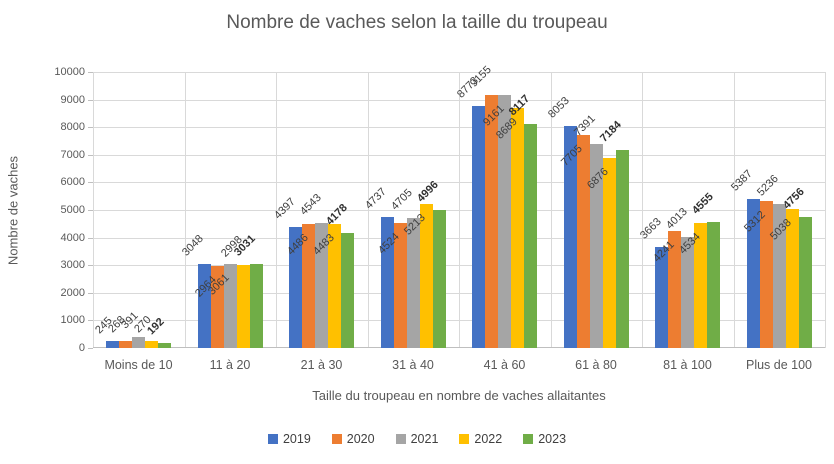 This screenshot has width=834, height=464. I want to click on x-category-label: 21 à 30, so click(321, 365).